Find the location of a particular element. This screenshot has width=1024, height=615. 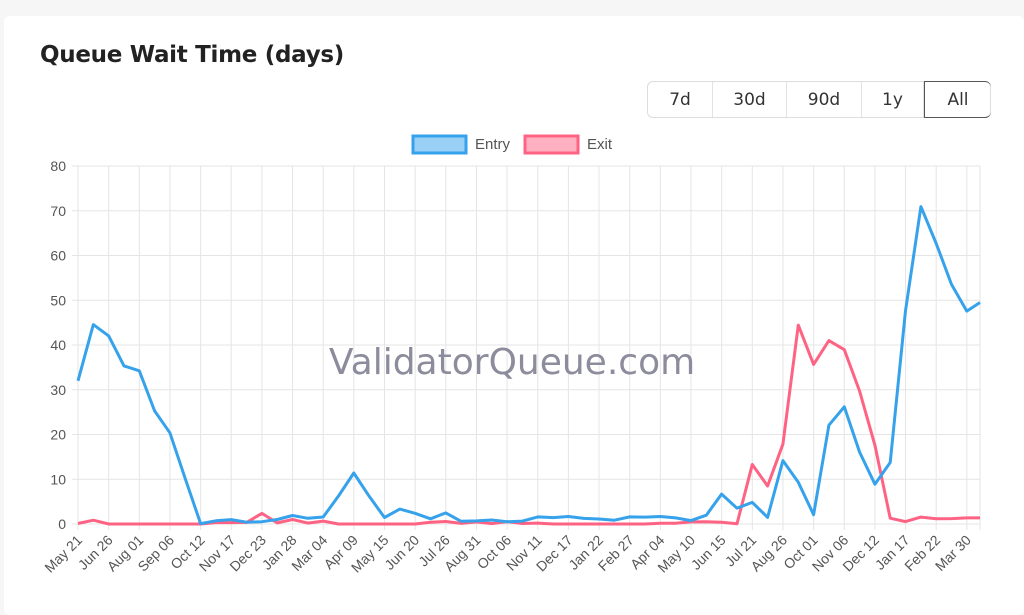

y-tick-label: 50 is located at coordinates (58, 300).